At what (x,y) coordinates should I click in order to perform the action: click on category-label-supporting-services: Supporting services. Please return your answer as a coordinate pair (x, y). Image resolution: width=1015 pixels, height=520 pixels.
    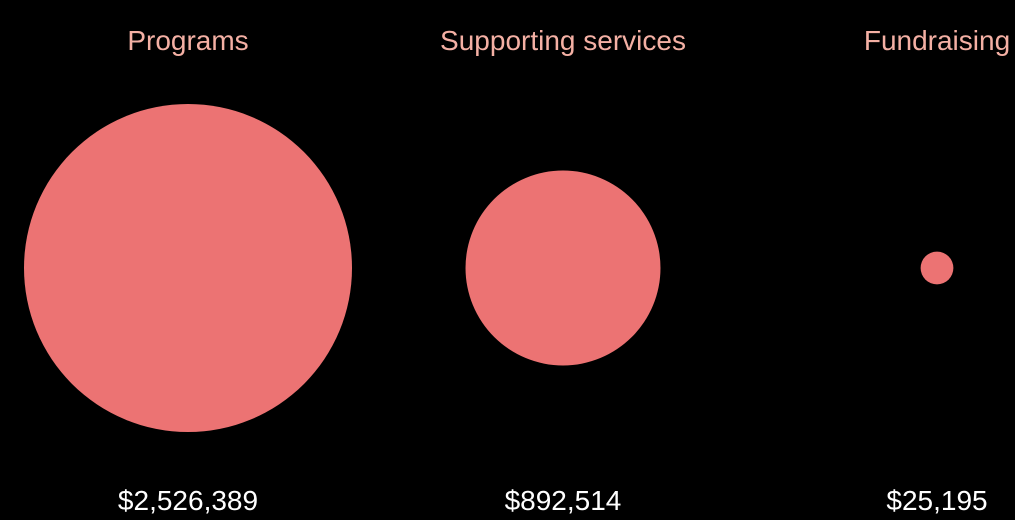
    Looking at the image, I should click on (563, 40).